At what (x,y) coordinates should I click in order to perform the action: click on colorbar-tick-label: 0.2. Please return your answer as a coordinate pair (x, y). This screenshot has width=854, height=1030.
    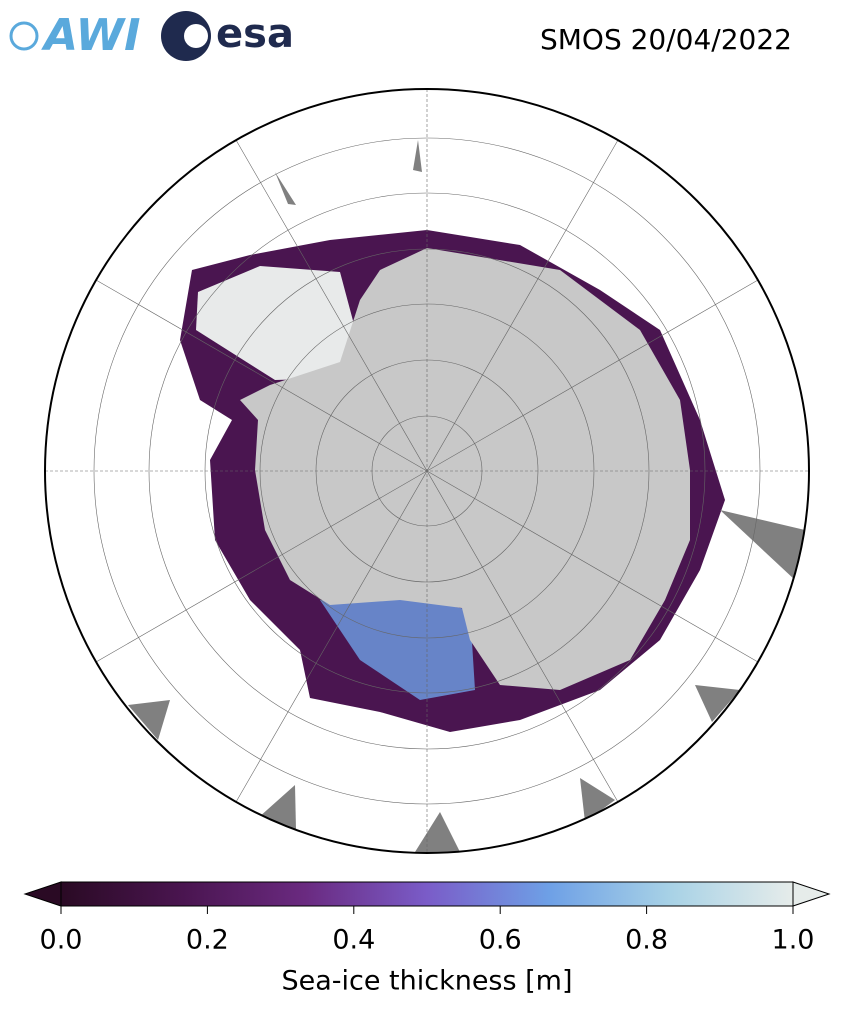
    Looking at the image, I should click on (207, 940).